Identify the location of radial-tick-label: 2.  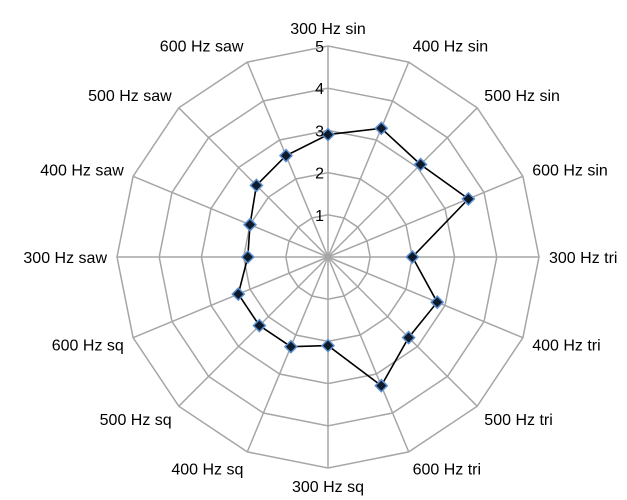
(319, 174).